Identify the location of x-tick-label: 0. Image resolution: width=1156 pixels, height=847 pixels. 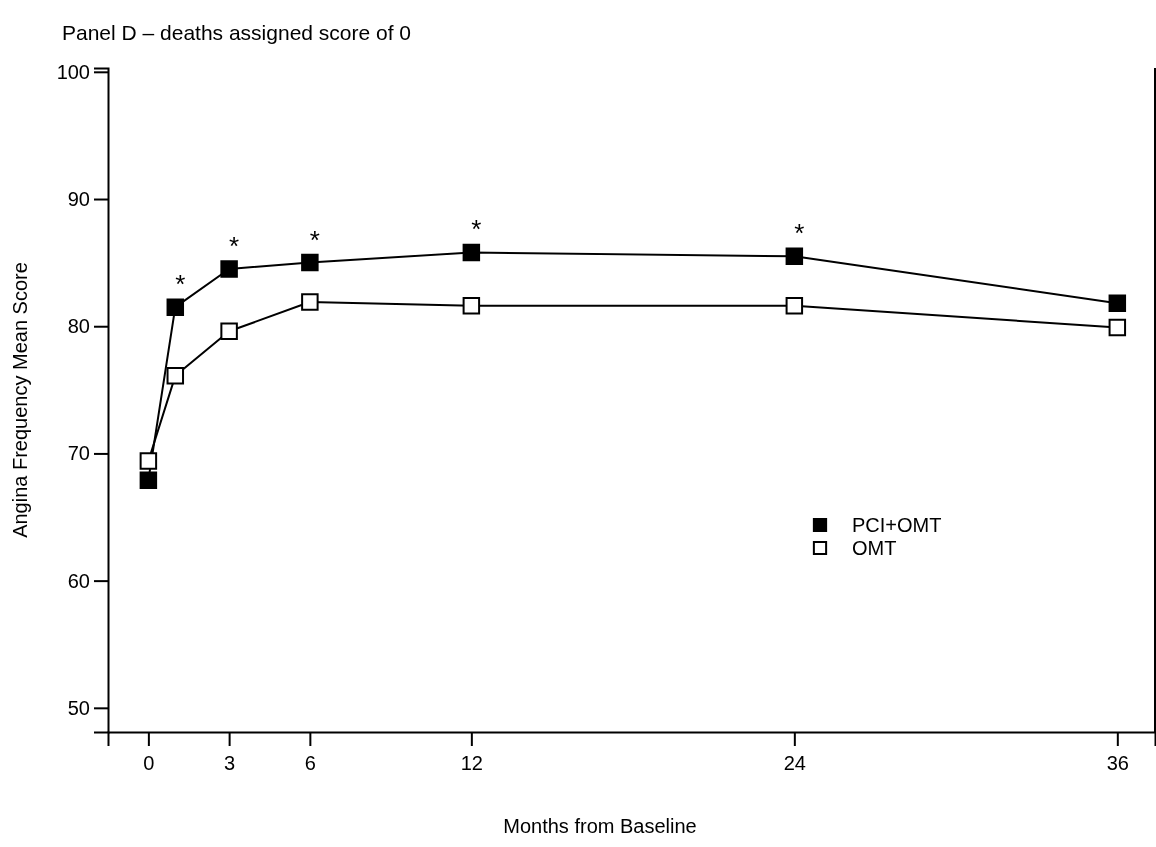
(149, 763).